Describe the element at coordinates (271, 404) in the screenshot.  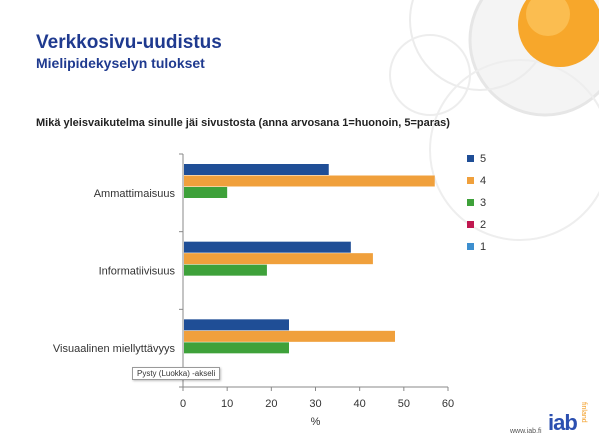
I see `x-tick-label: 20` at that location.